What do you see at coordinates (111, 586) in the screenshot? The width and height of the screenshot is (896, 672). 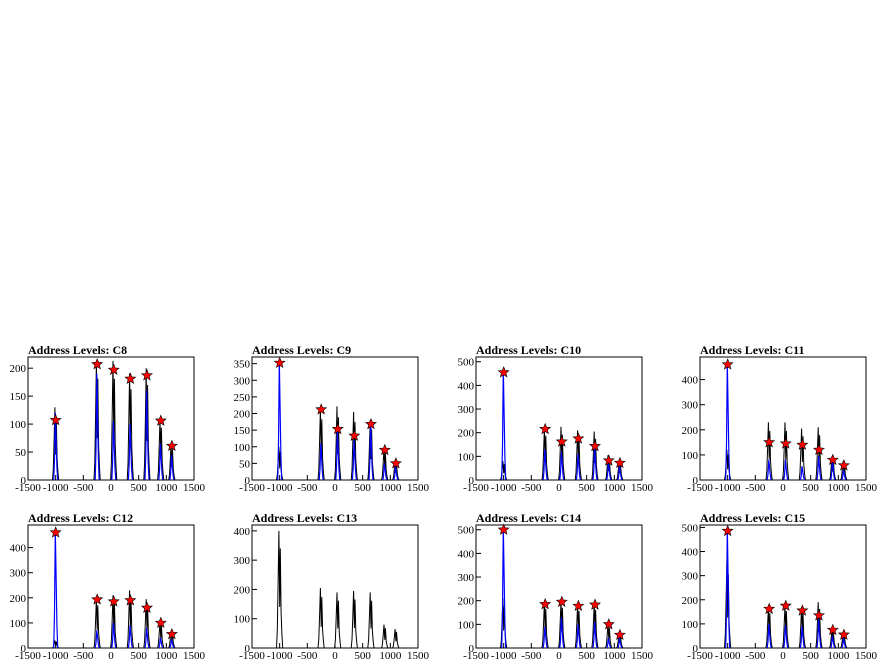 I see `plot-frame` at bounding box center [111, 586].